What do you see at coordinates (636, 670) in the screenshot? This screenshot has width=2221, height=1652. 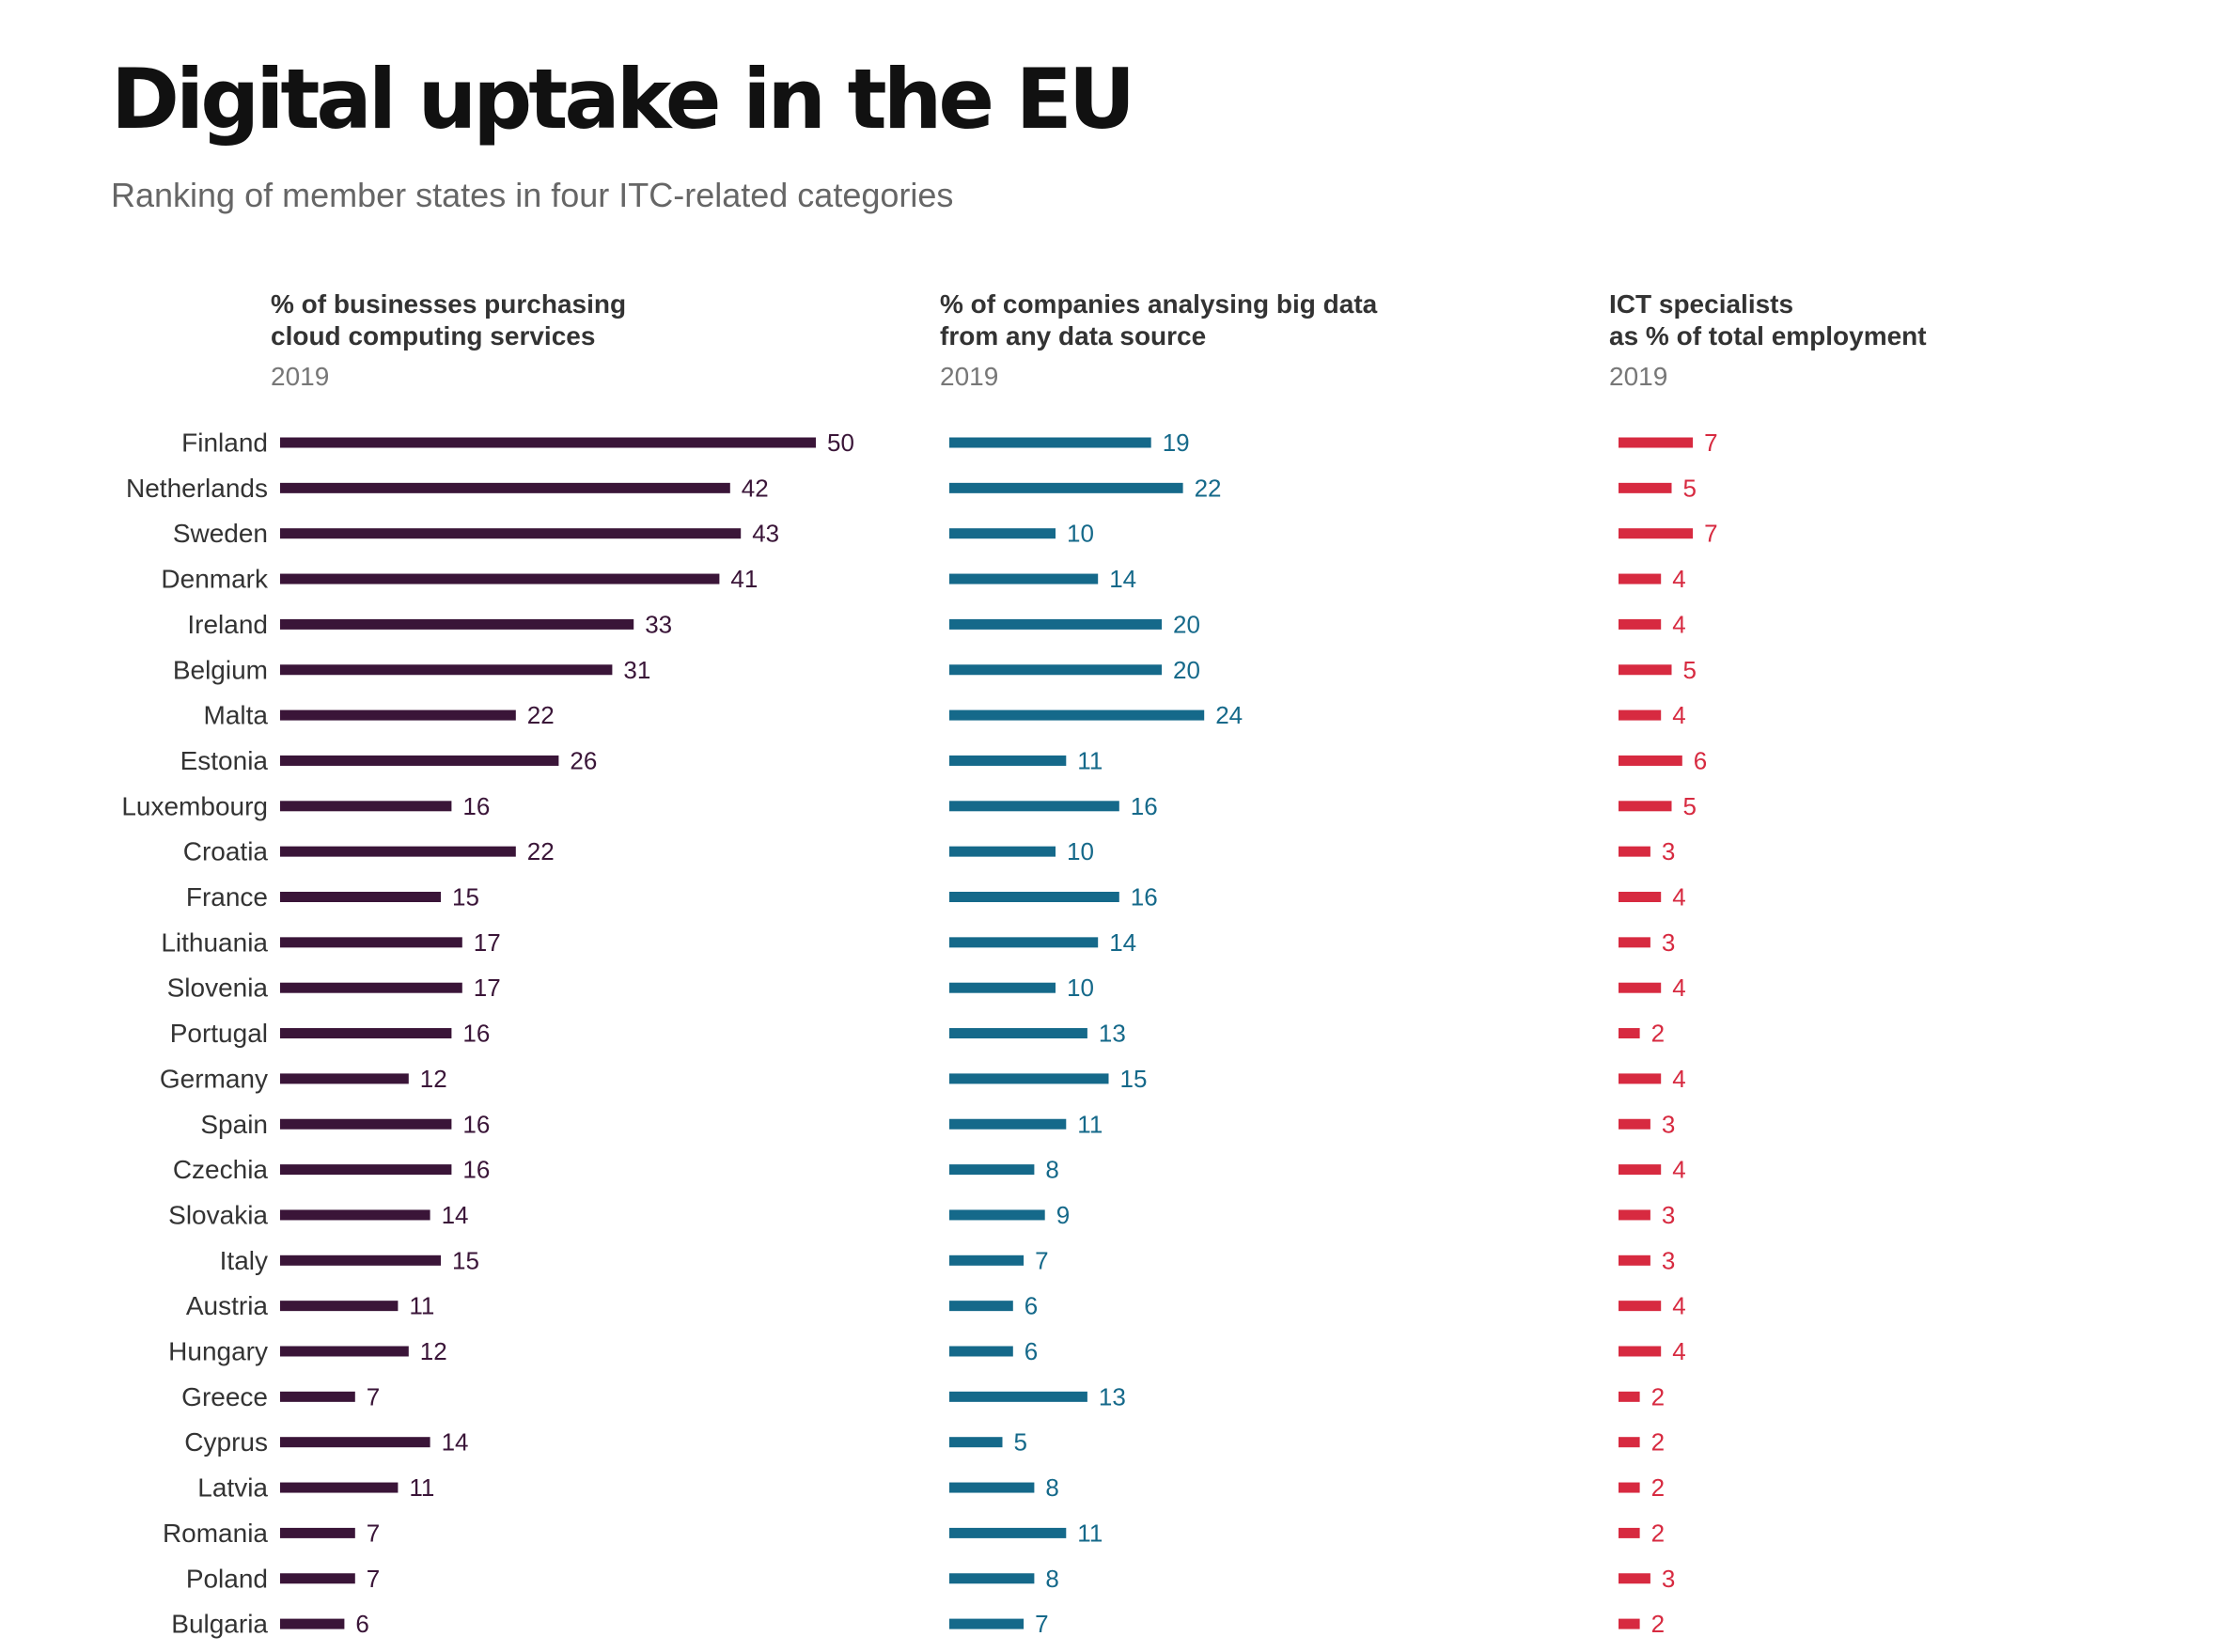 I see `data-label: 31` at bounding box center [636, 670].